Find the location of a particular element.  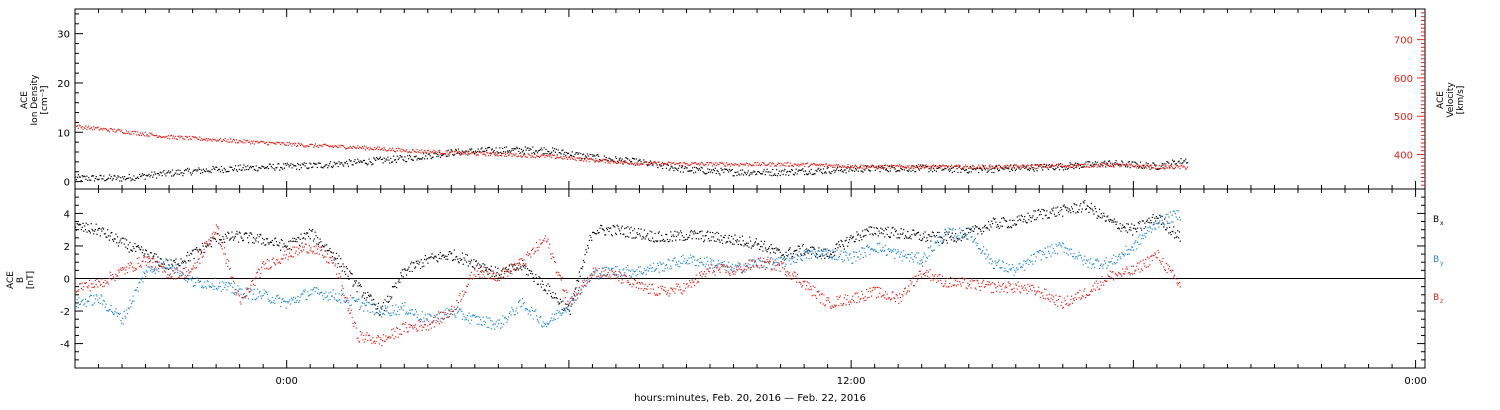

y2-tick-label: 700 is located at coordinates (1403, 41).